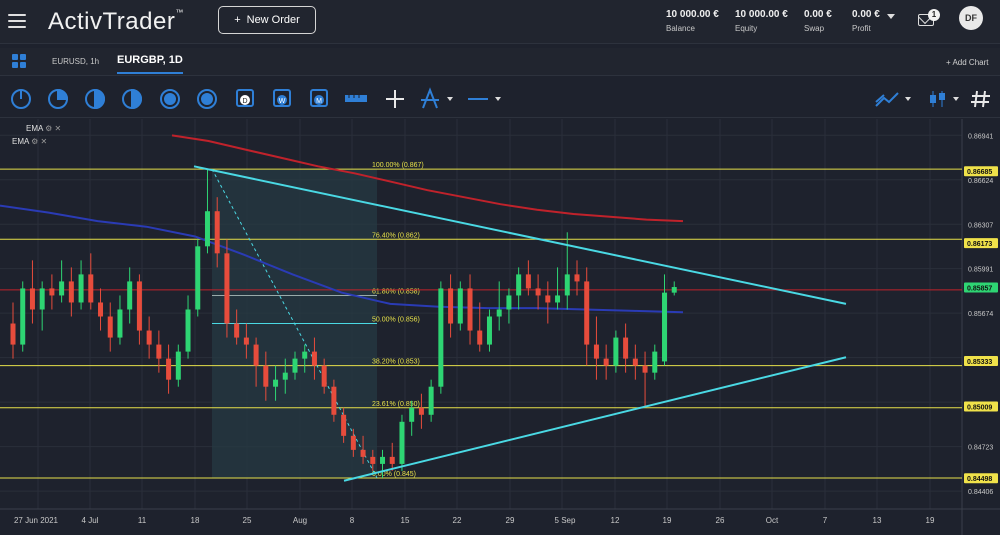  What do you see at coordinates (195, 520) in the screenshot?
I see `time-axis-label: 18` at bounding box center [195, 520].